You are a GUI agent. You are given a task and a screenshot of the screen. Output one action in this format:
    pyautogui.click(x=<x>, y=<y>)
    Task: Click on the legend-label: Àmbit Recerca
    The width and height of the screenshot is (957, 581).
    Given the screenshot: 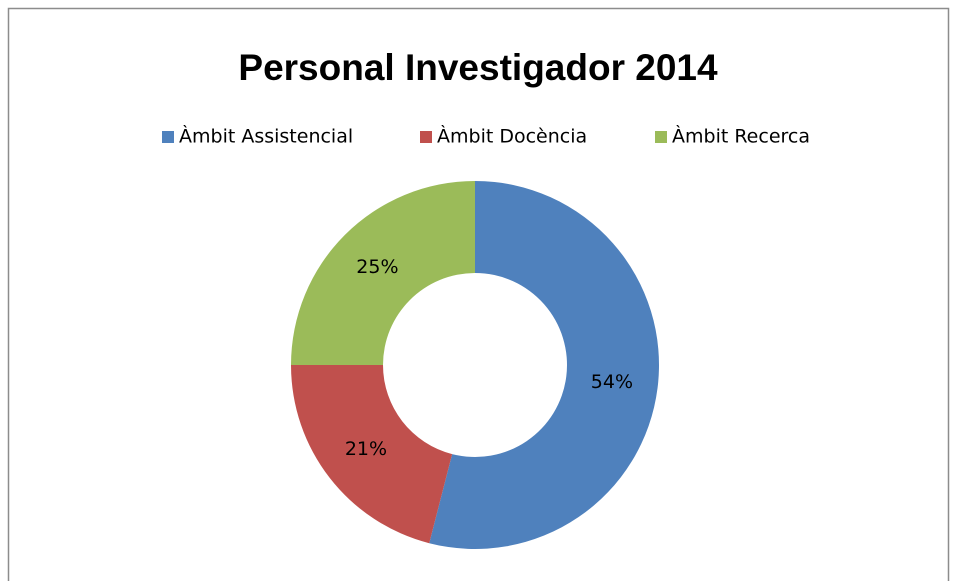 What is the action you would take?
    pyautogui.click(x=741, y=136)
    